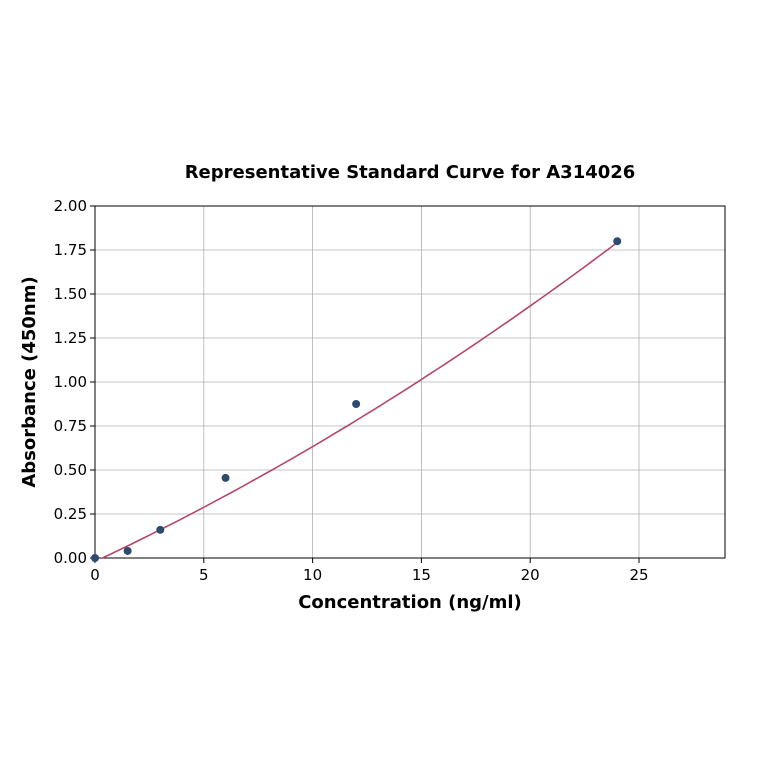  What do you see at coordinates (638, 575) in the screenshot?
I see `x-tick-label: 25` at bounding box center [638, 575].